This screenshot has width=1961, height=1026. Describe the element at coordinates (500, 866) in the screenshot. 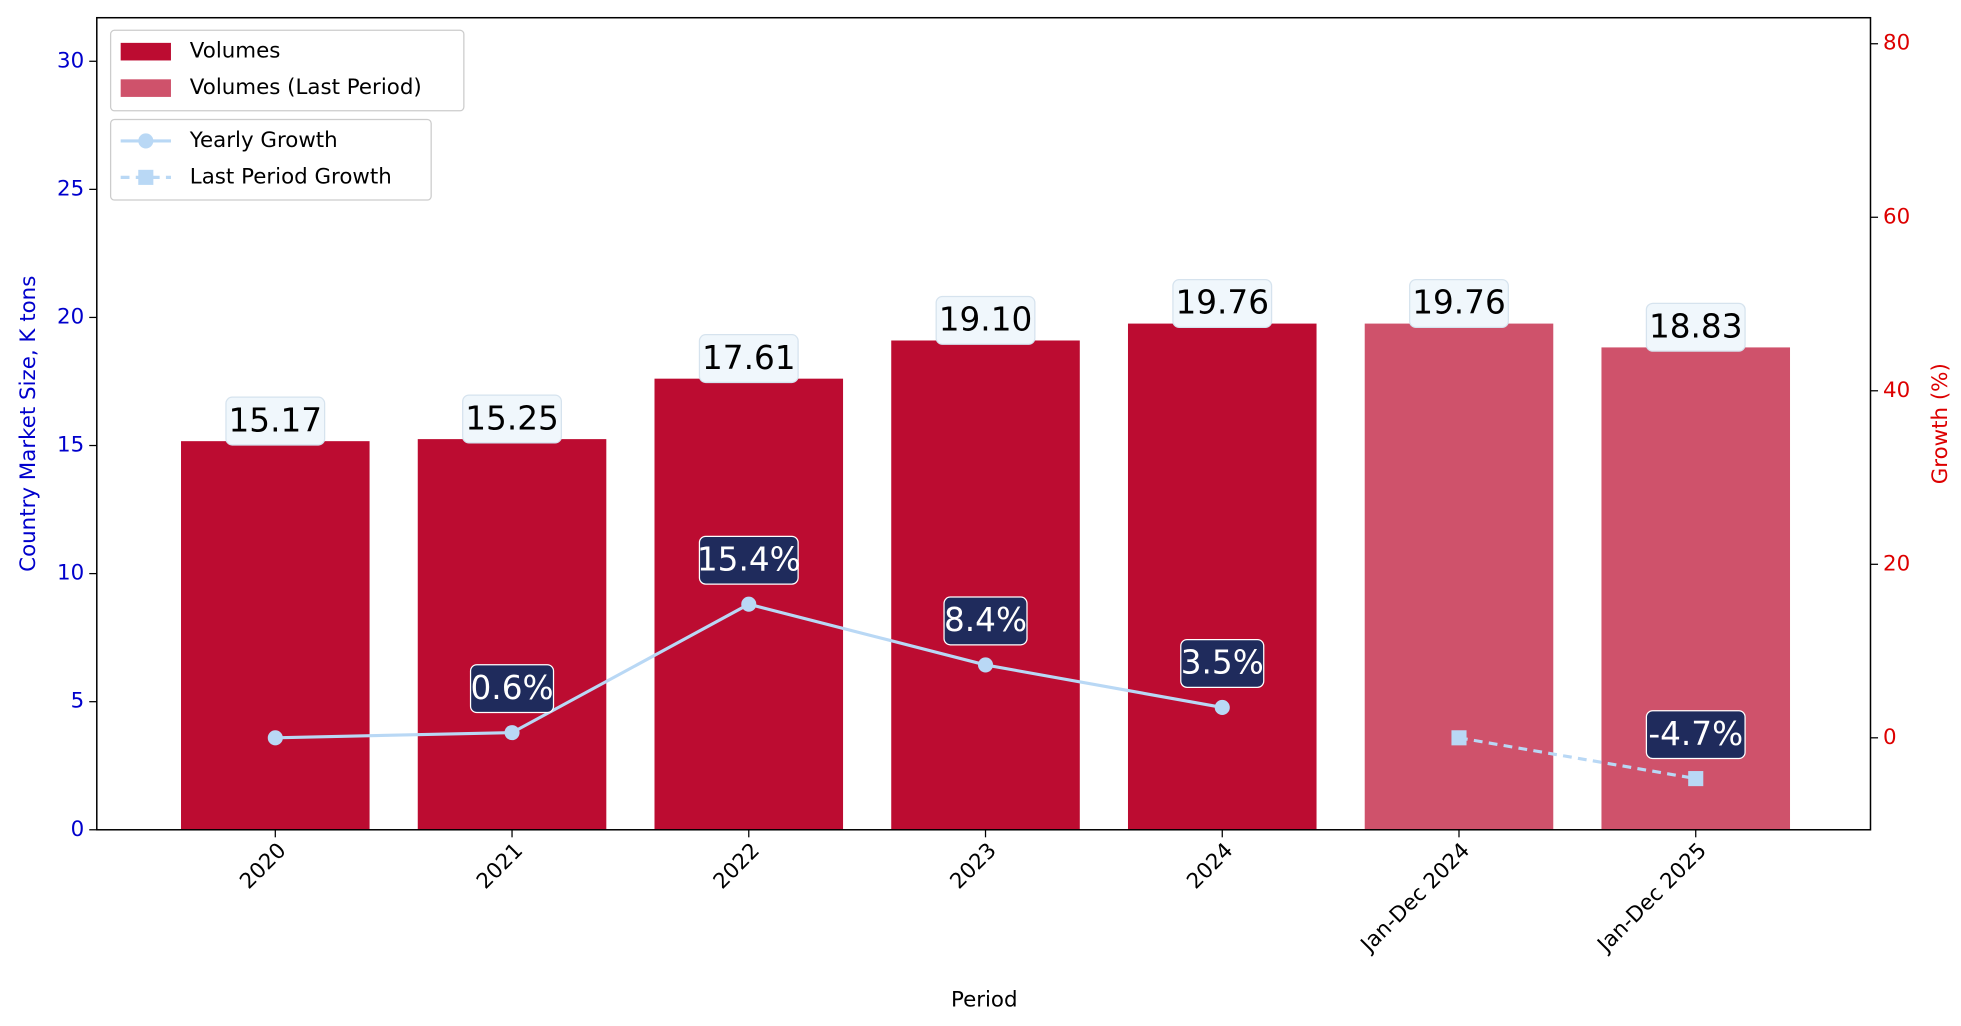

I see `x-tick-label: 2021` at that location.